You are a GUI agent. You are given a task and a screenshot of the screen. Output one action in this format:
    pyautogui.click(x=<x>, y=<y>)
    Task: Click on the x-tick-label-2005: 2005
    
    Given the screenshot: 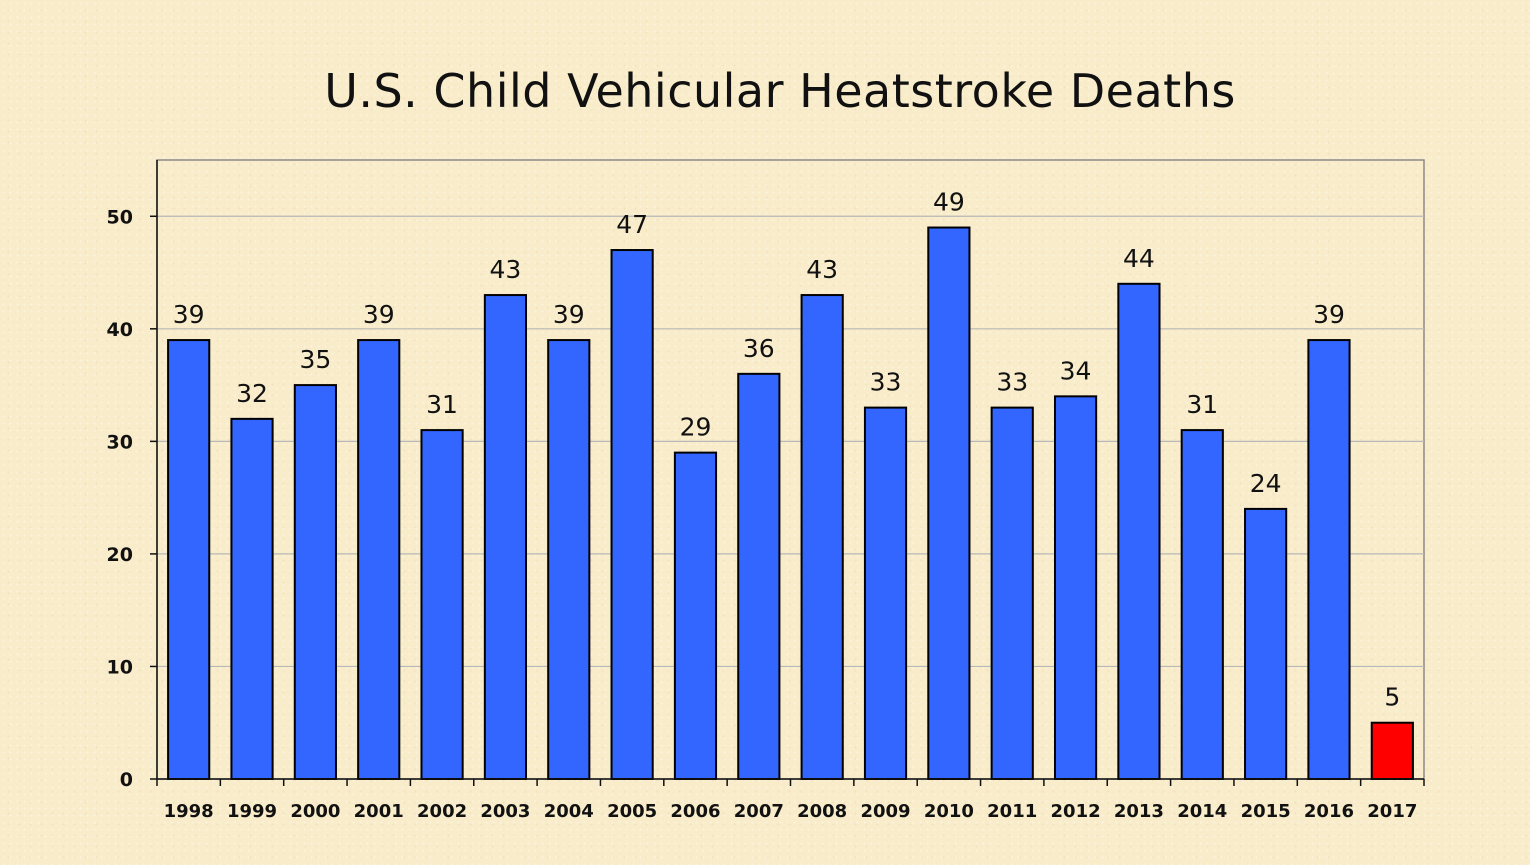 What is the action you would take?
    pyautogui.click(x=632, y=811)
    